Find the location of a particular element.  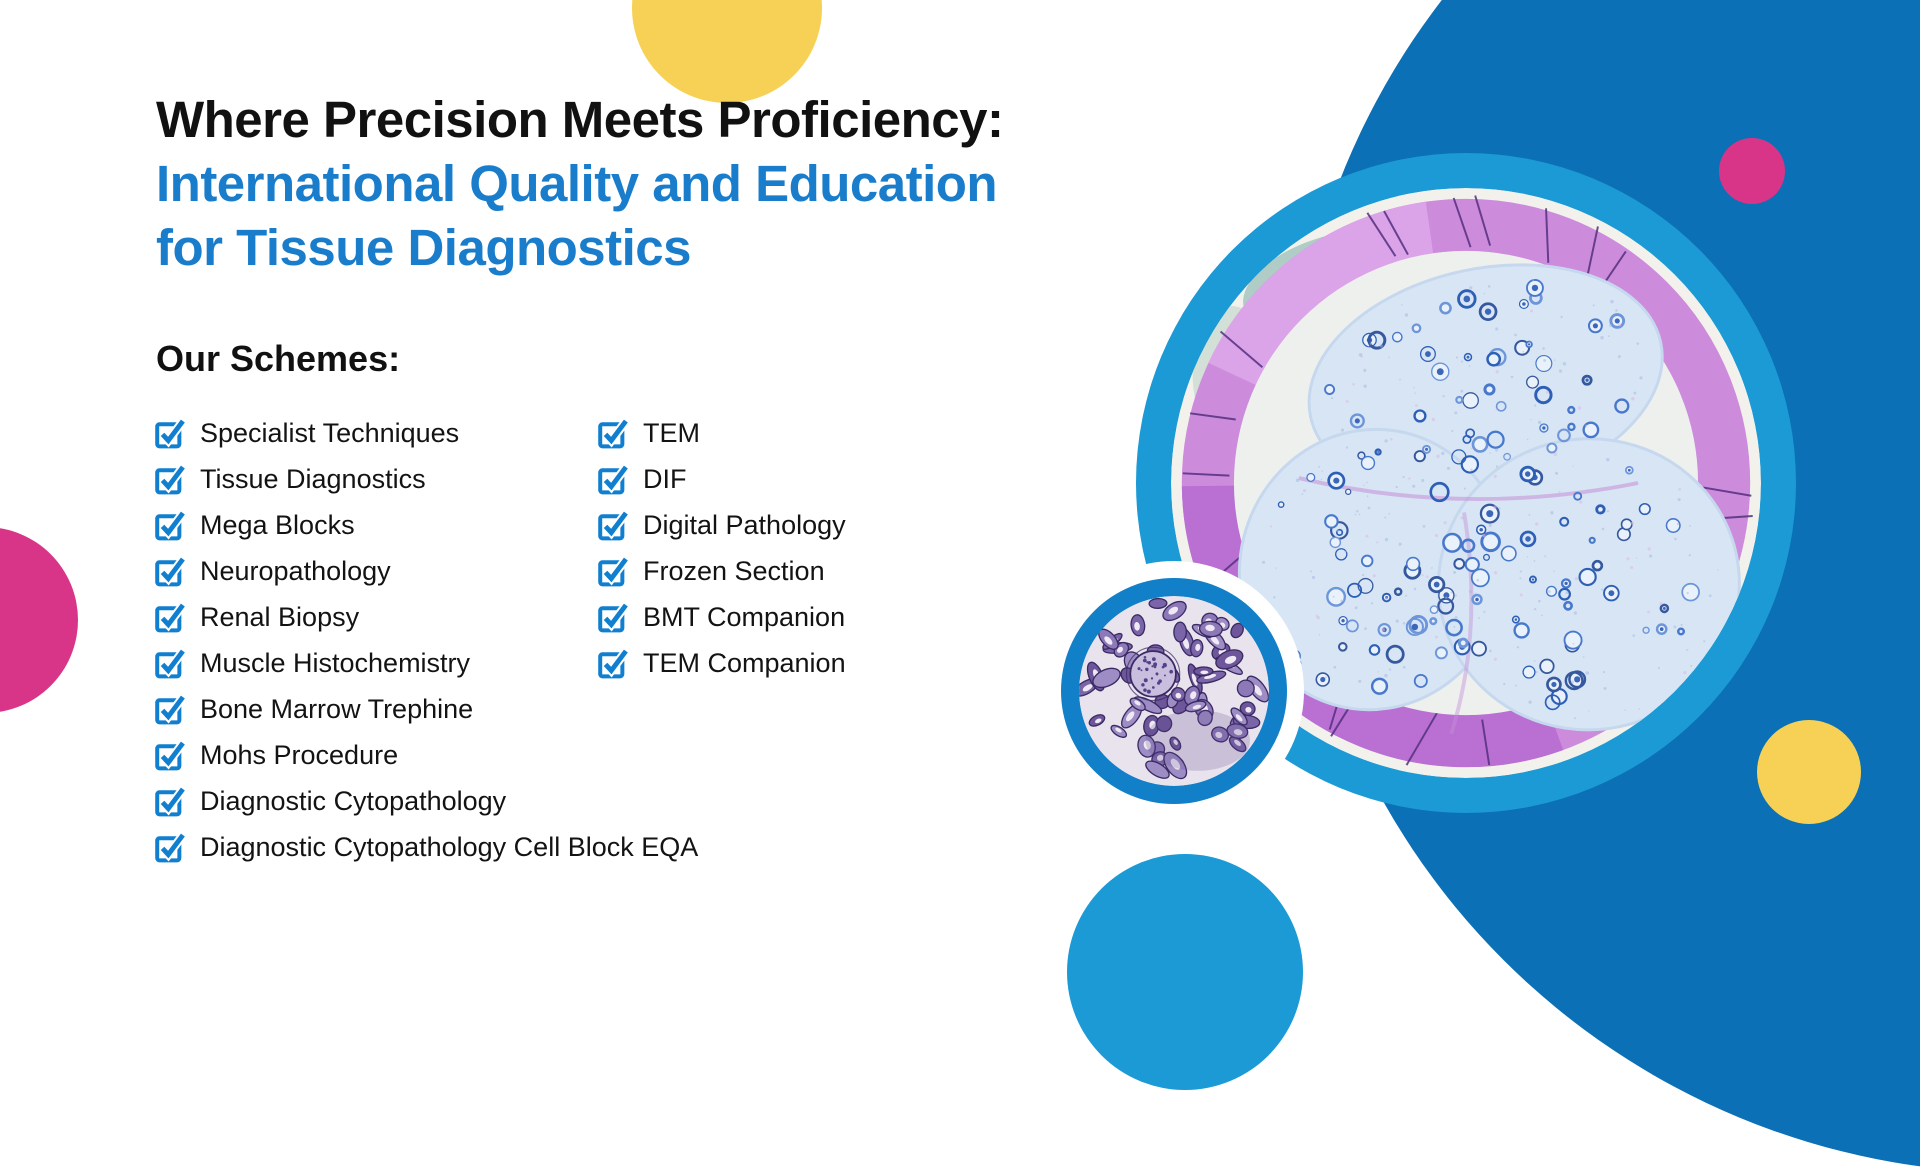

scheme-item-label: TEM is located at coordinates (671, 432).